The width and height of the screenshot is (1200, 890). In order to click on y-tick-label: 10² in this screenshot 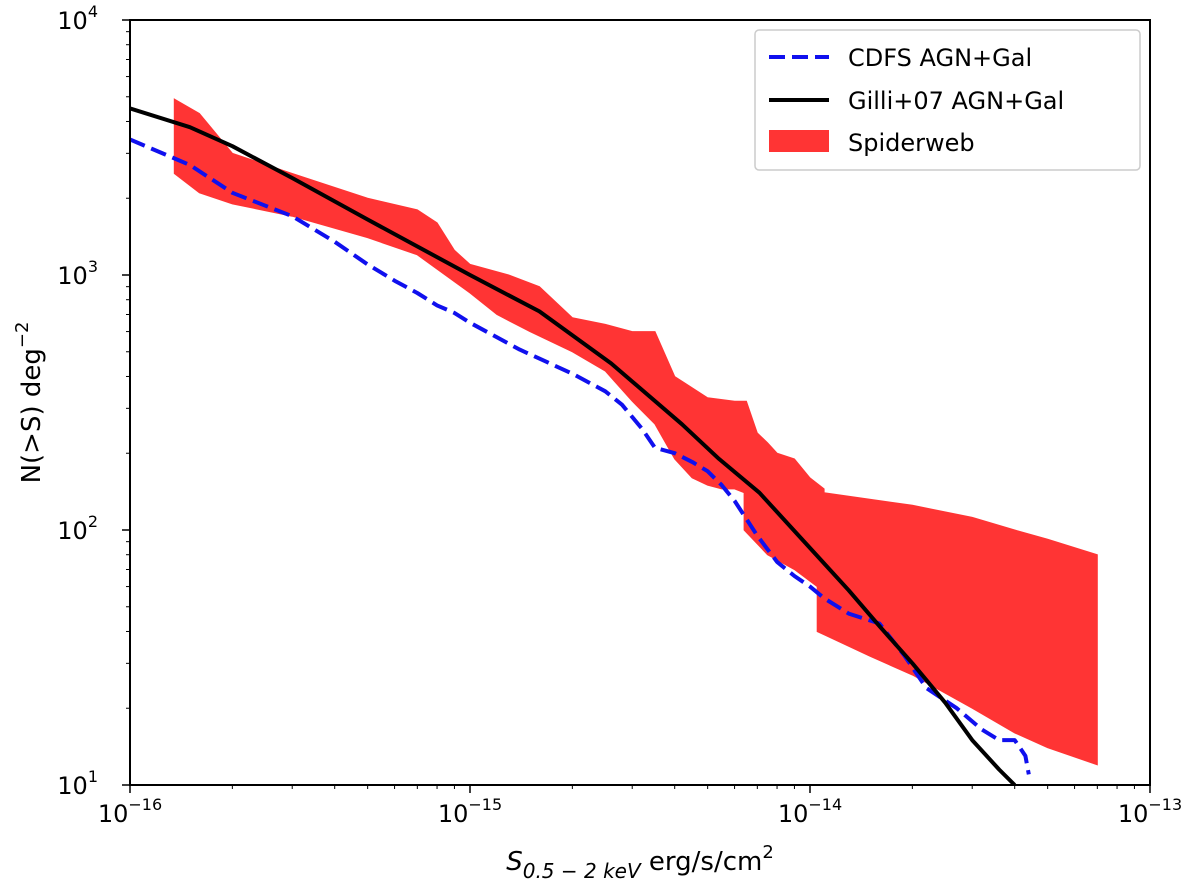, I will do `click(77, 528)`.